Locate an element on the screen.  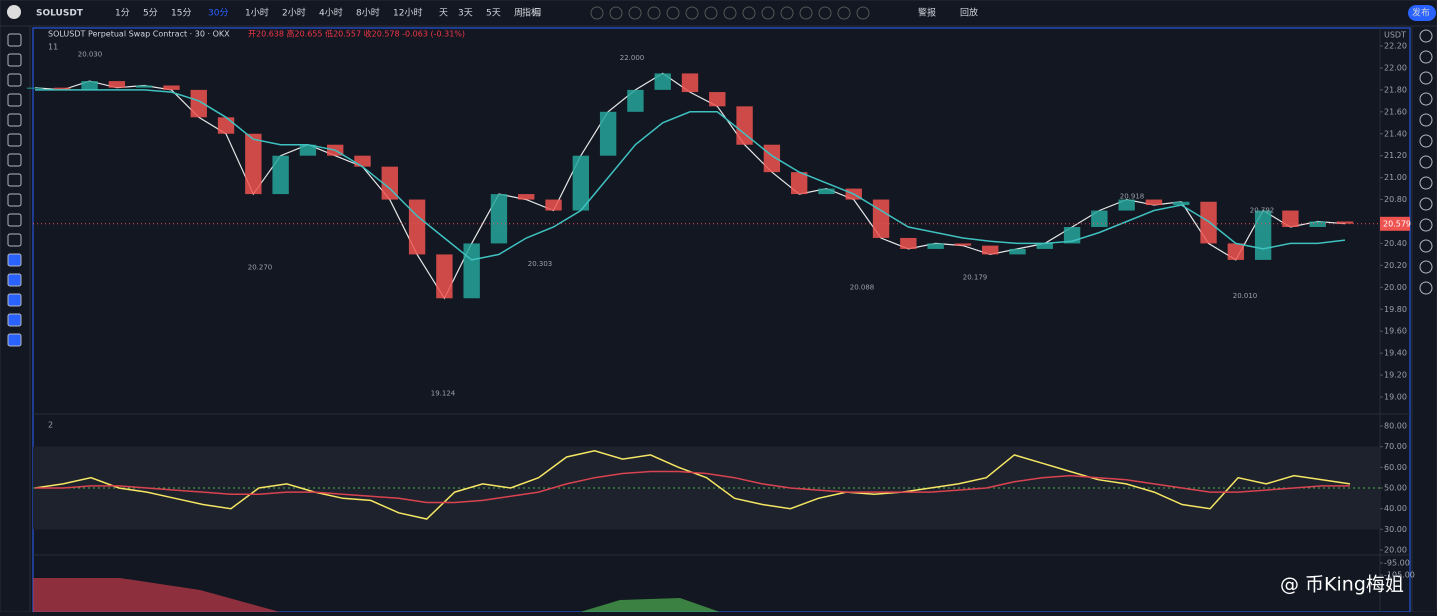
price-annotation: 22.000 is located at coordinates (632, 58).